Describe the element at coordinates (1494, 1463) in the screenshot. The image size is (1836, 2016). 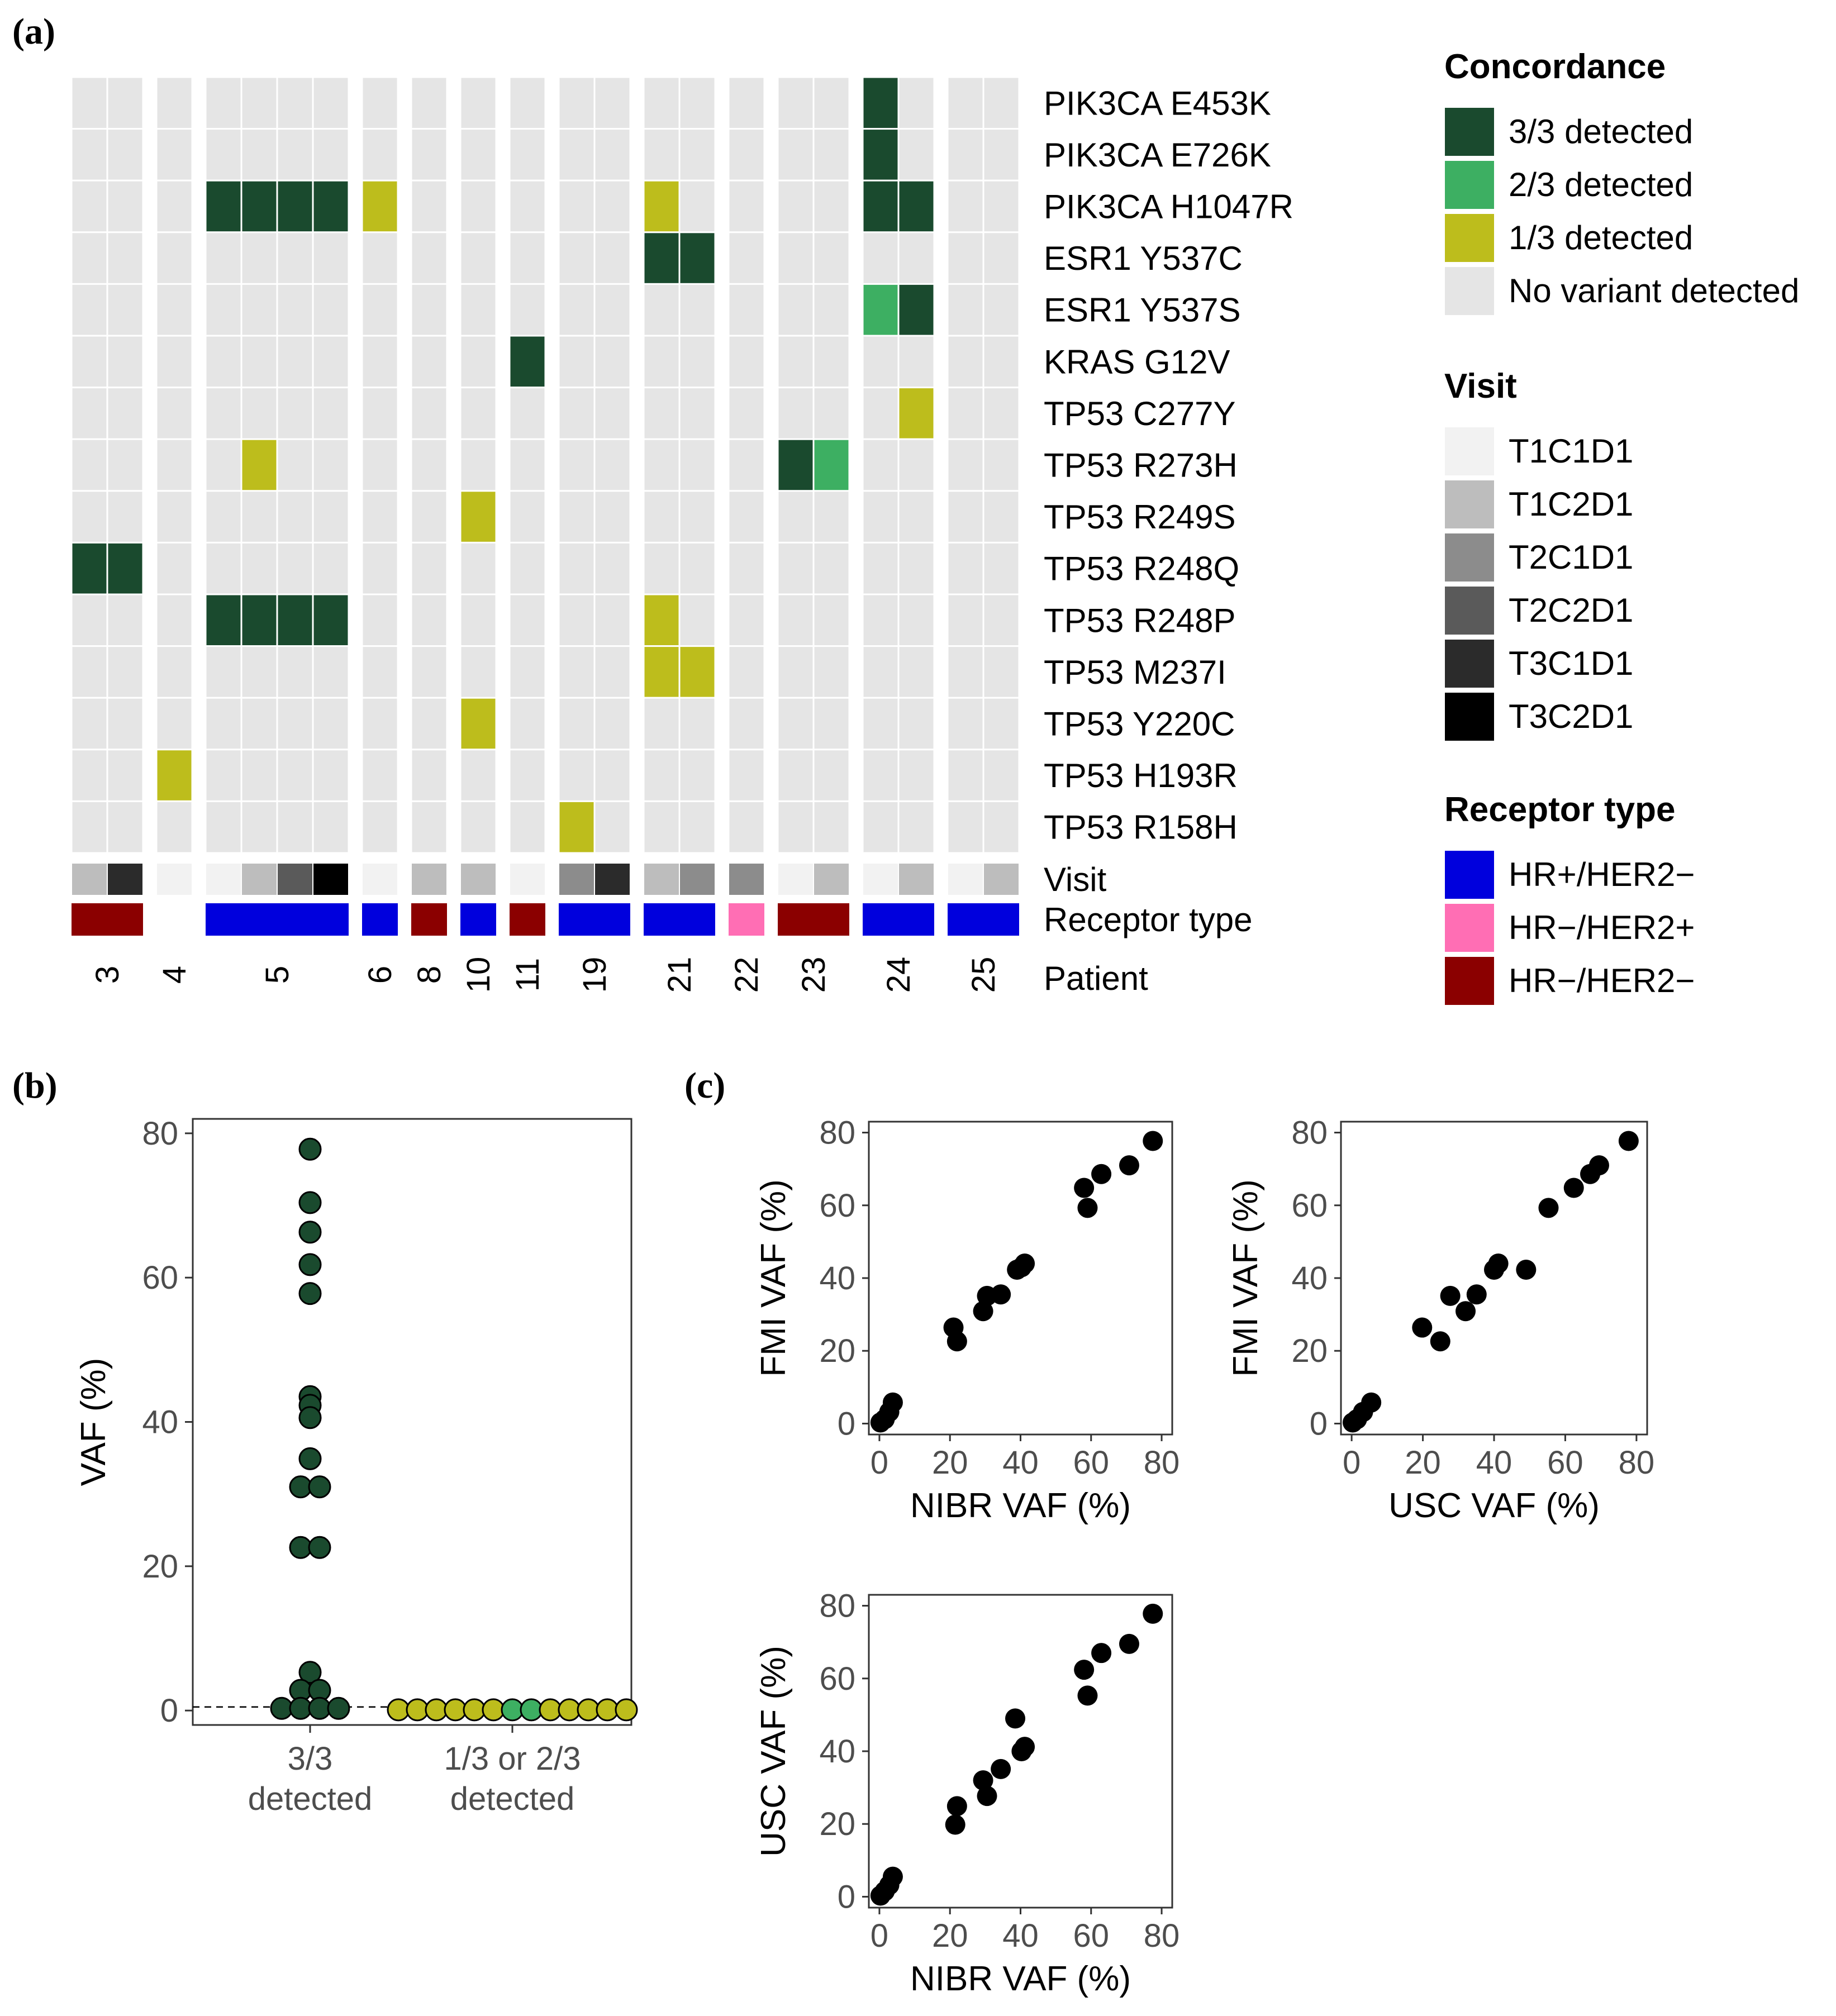
I see `scatter-c2-xtick-label-40: 40` at that location.